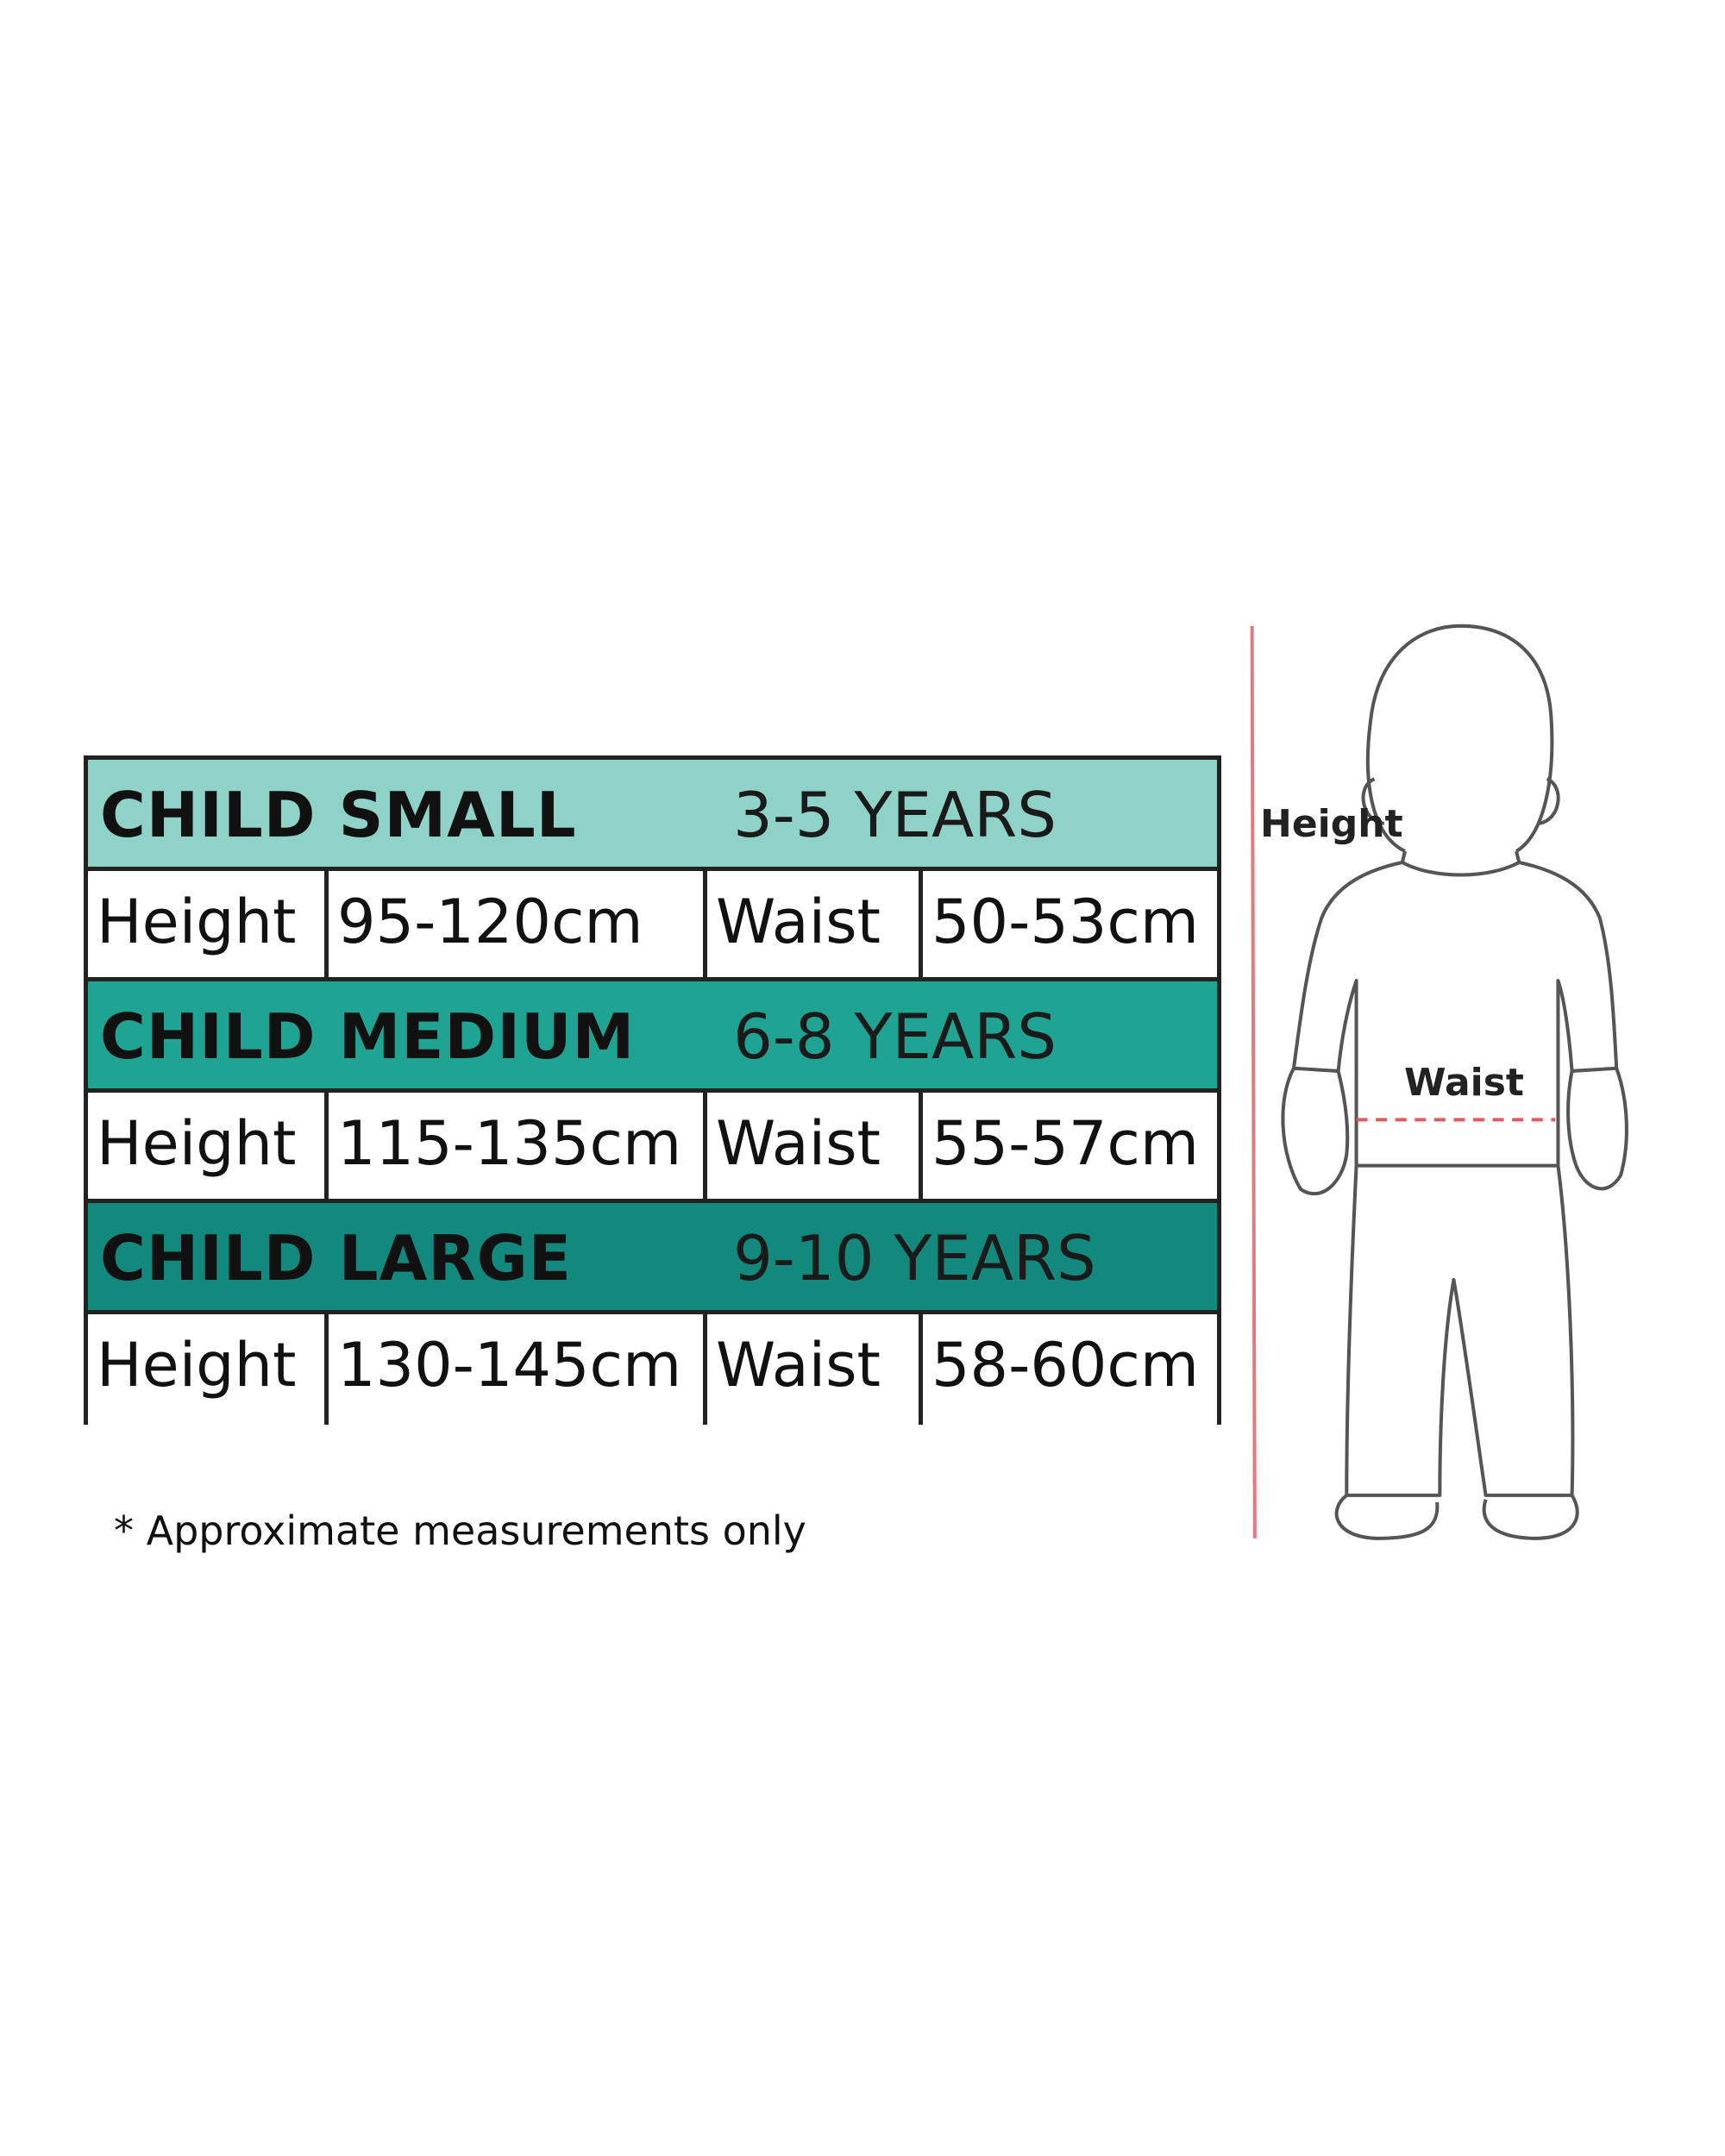 Image resolution: width=1725 pixels, height=2156 pixels. Describe the element at coordinates (895, 1036) in the screenshot. I see `age-range: 6-8 YEARS` at that location.